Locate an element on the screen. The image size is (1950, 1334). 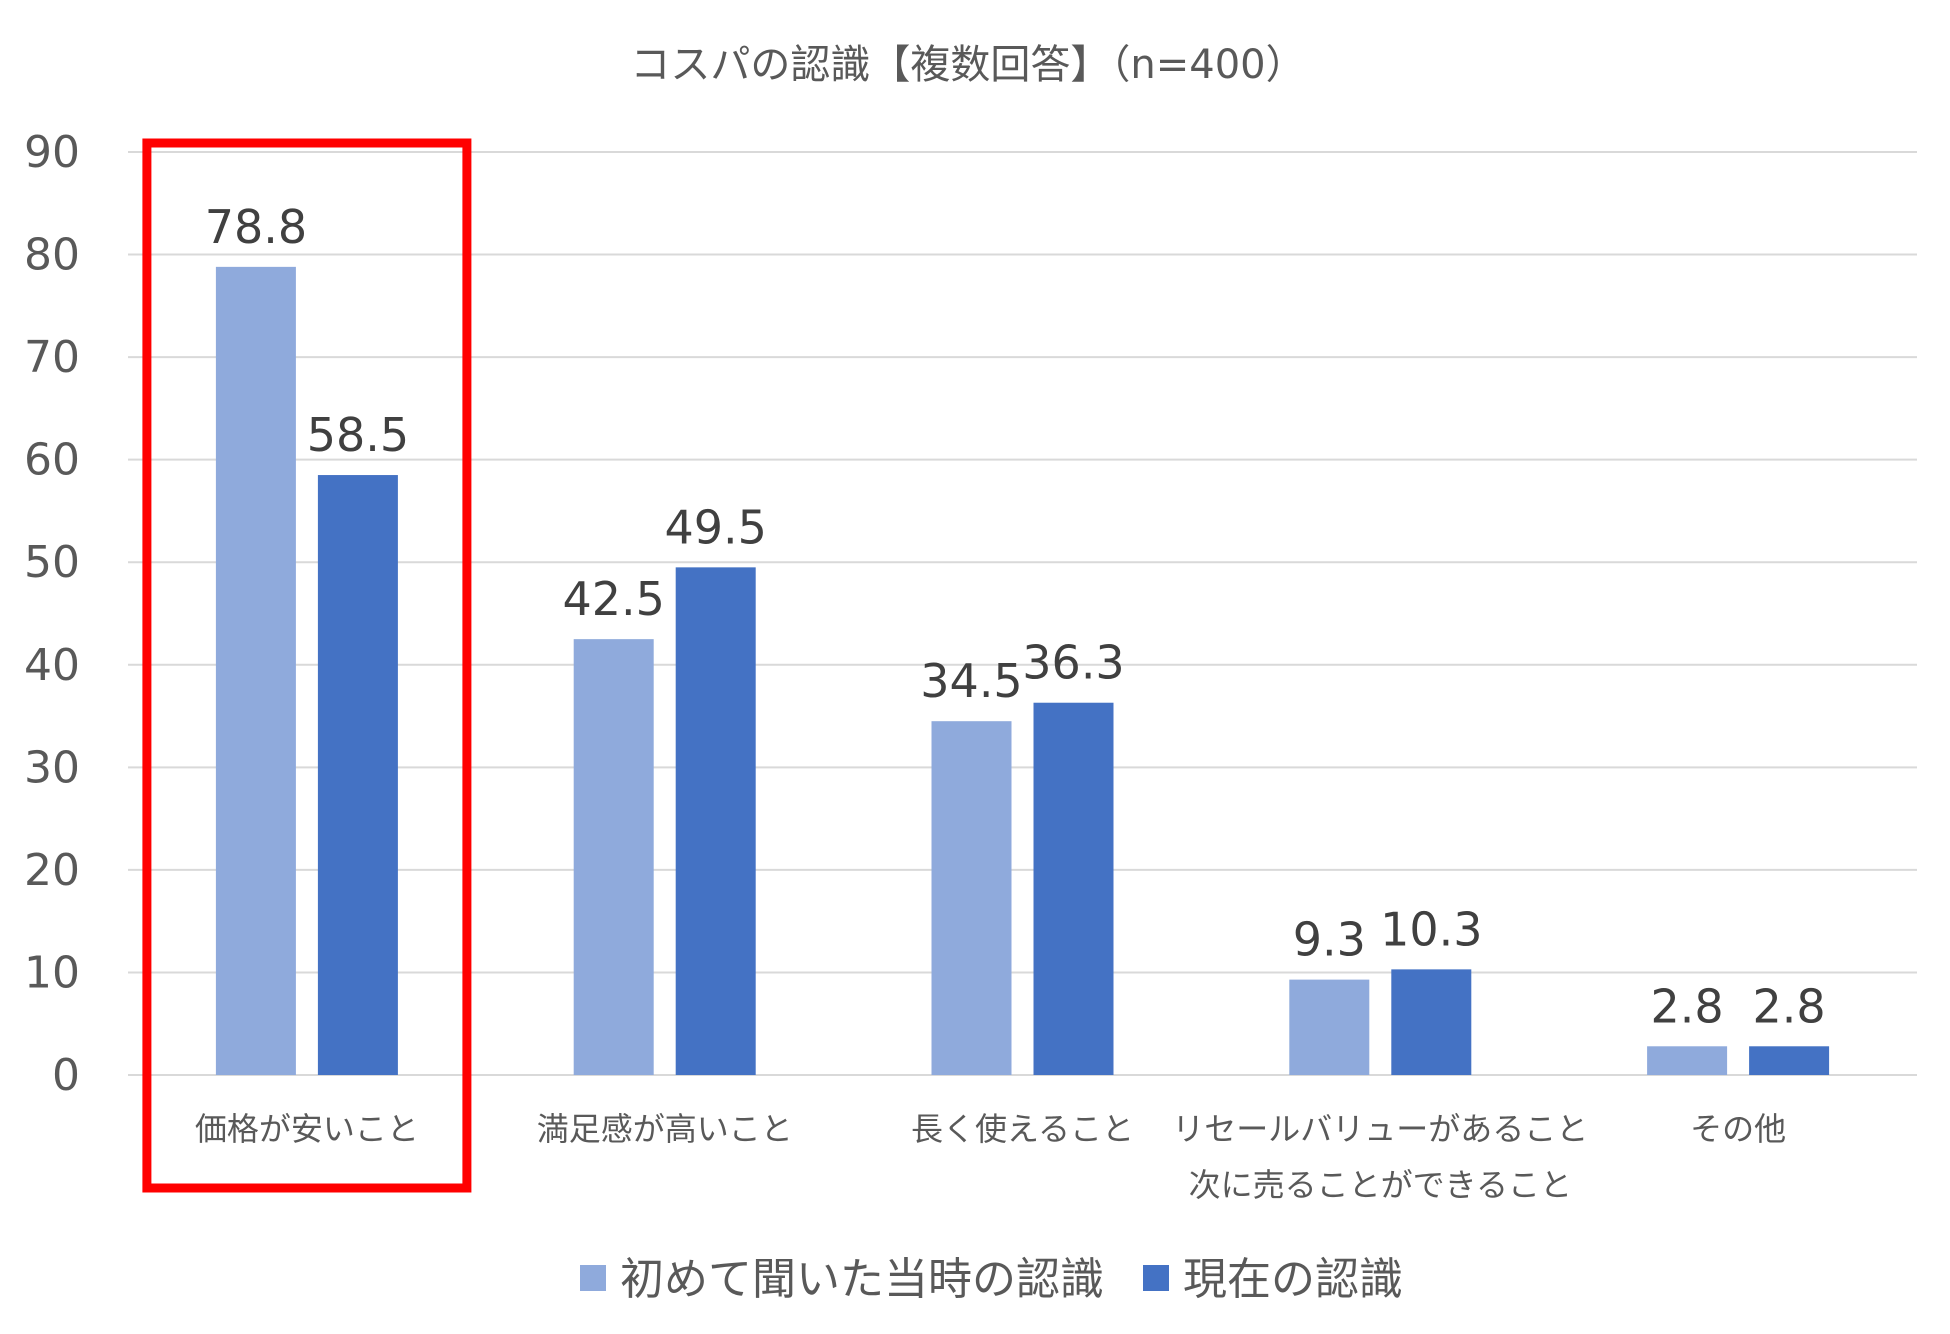
y-tick-label: 10 is located at coordinates (52, 972).